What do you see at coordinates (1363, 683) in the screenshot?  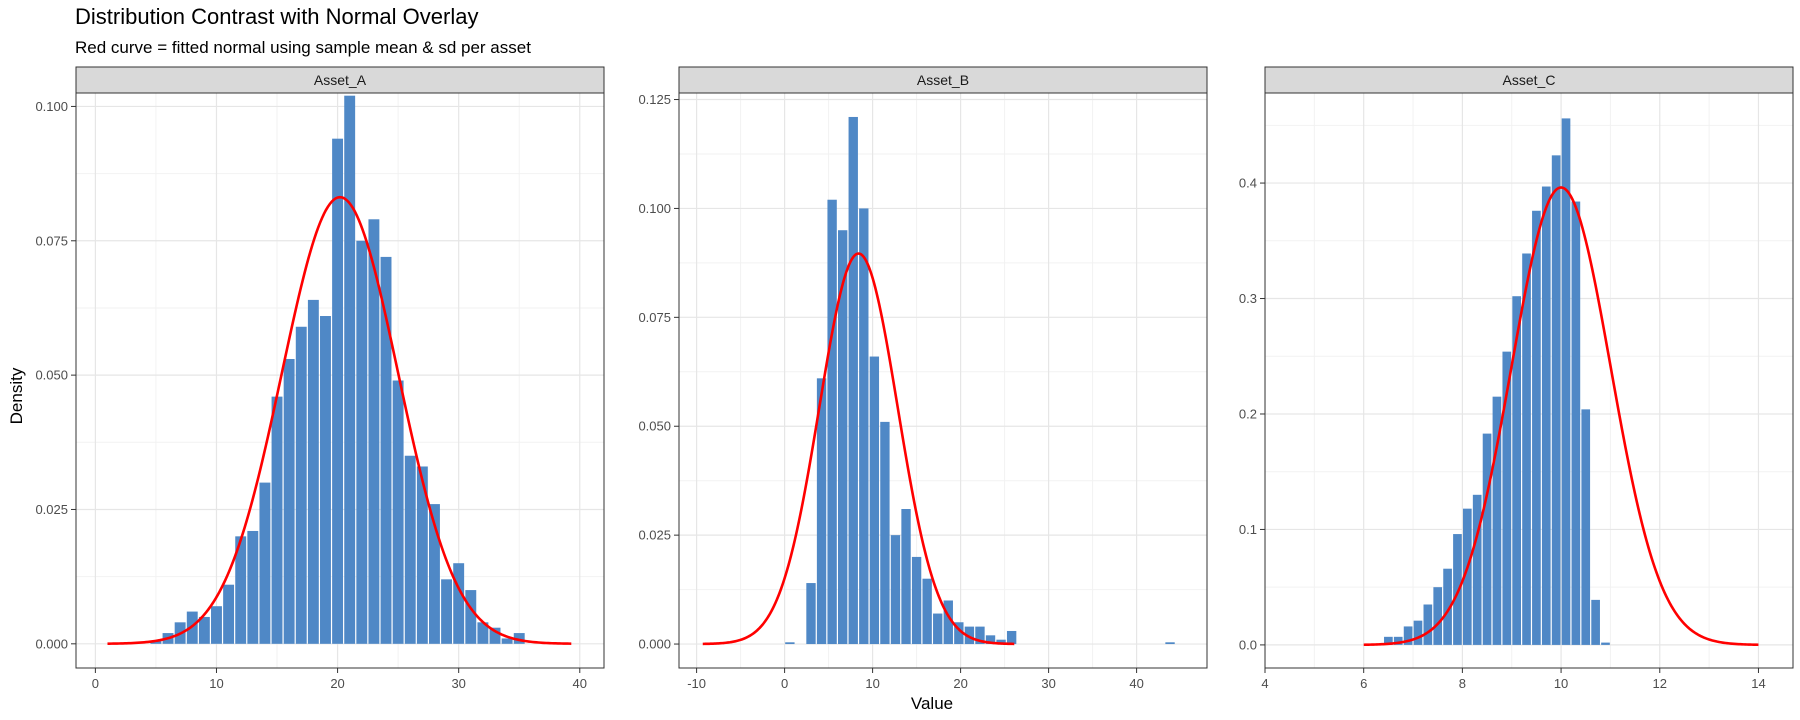 I see `x-tick-label: 6` at bounding box center [1363, 683].